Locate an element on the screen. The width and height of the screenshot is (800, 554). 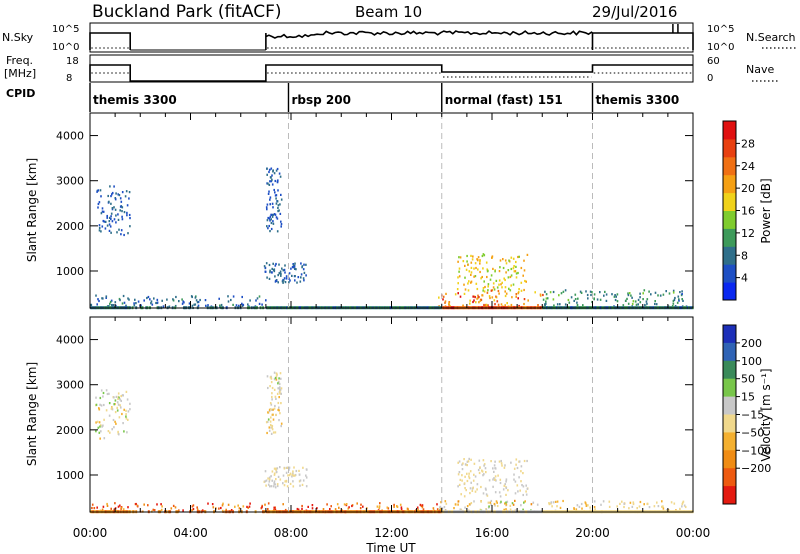
colorbar-tick-label: −15 is located at coordinates (752, 415).